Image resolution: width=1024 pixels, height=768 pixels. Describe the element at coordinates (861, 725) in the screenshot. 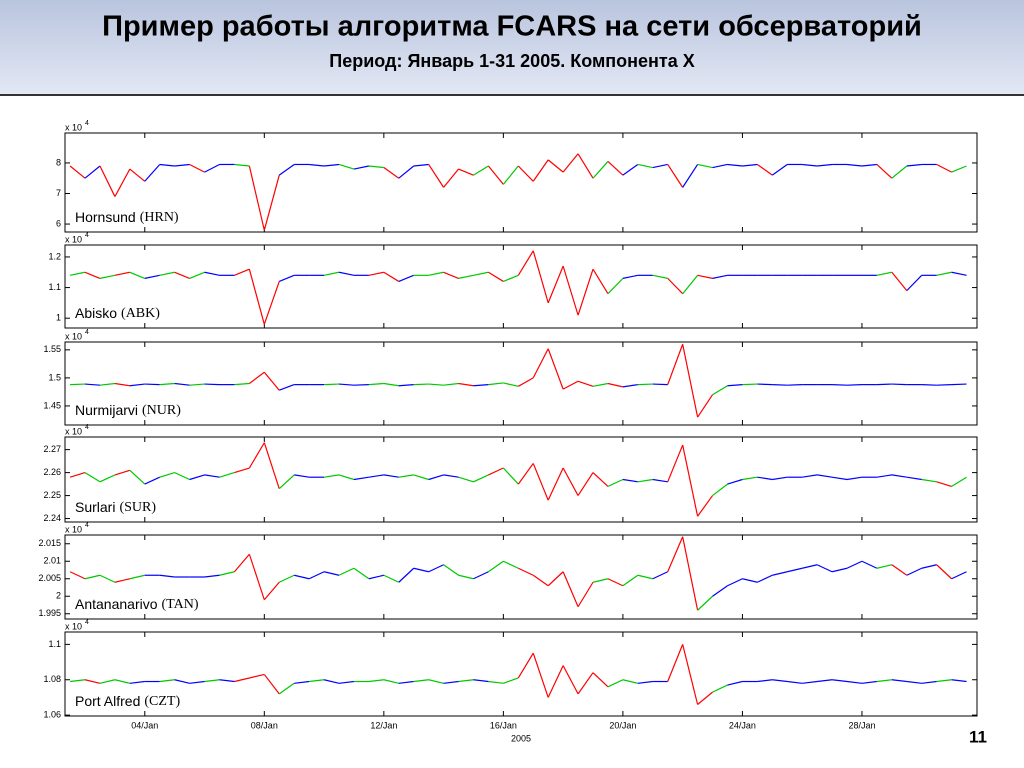

I see `x-tick-label: 28/Jan` at that location.